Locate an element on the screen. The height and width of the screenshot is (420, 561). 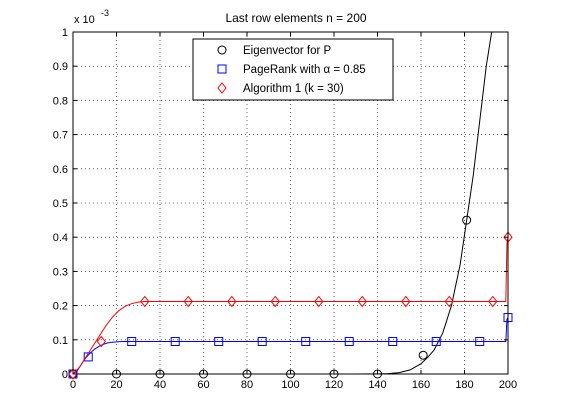
y-scale-base: x 10 is located at coordinates (84, 20).